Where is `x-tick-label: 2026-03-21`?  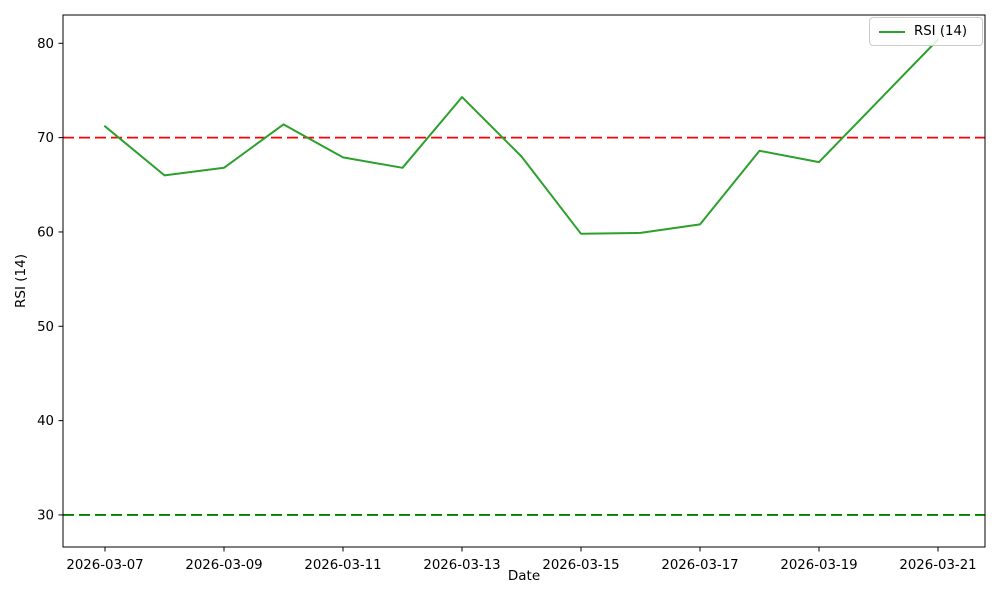
x-tick-label: 2026-03-21 is located at coordinates (937, 565).